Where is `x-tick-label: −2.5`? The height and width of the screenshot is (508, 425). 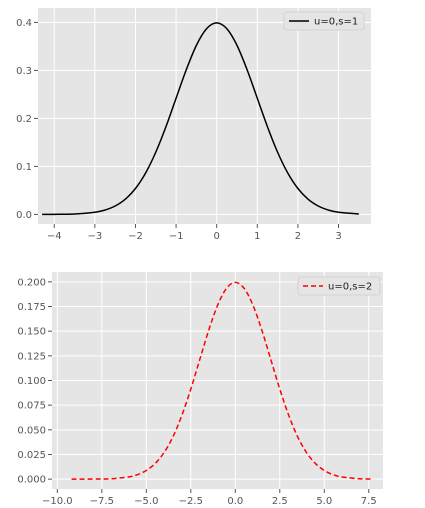 x-tick-label: −2.5 is located at coordinates (191, 501).